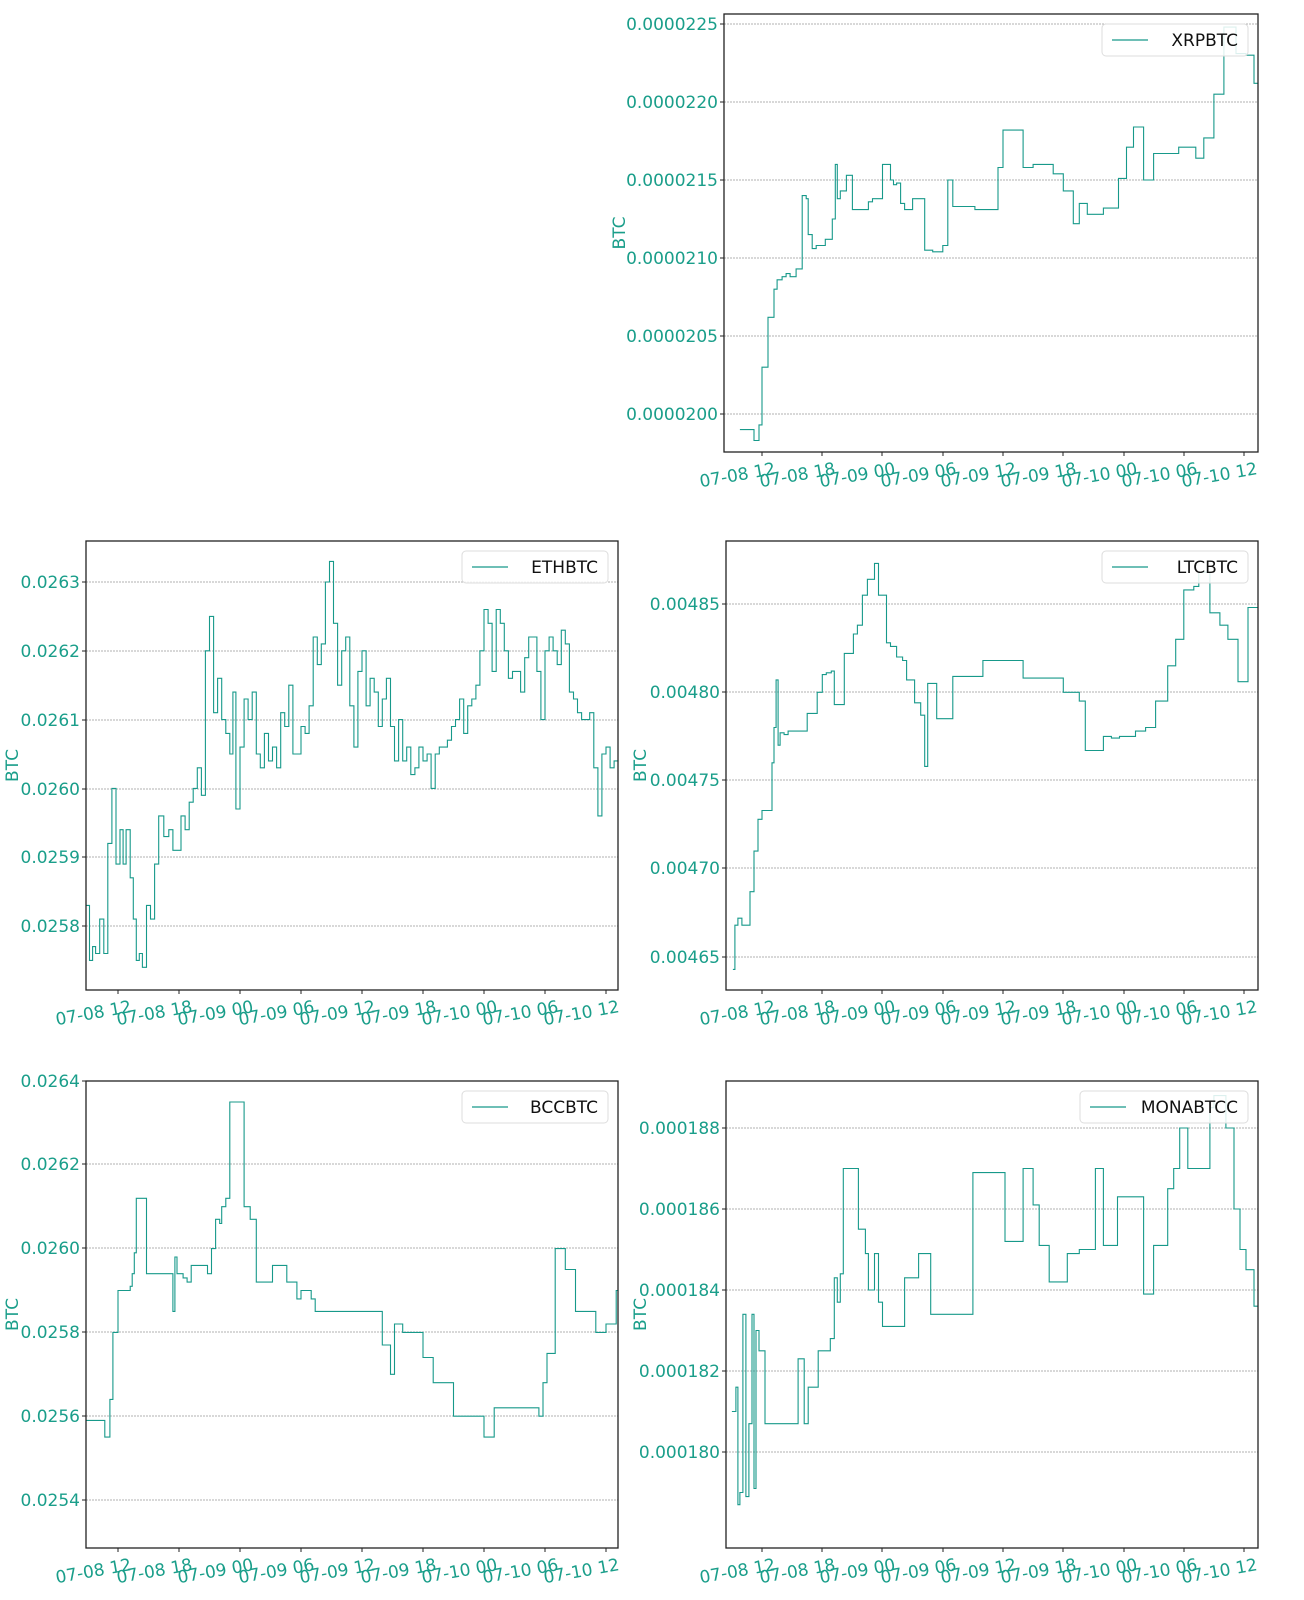 The height and width of the screenshot is (1600, 1304). I want to click on y-tick-label: 0.00470, so click(685, 869).